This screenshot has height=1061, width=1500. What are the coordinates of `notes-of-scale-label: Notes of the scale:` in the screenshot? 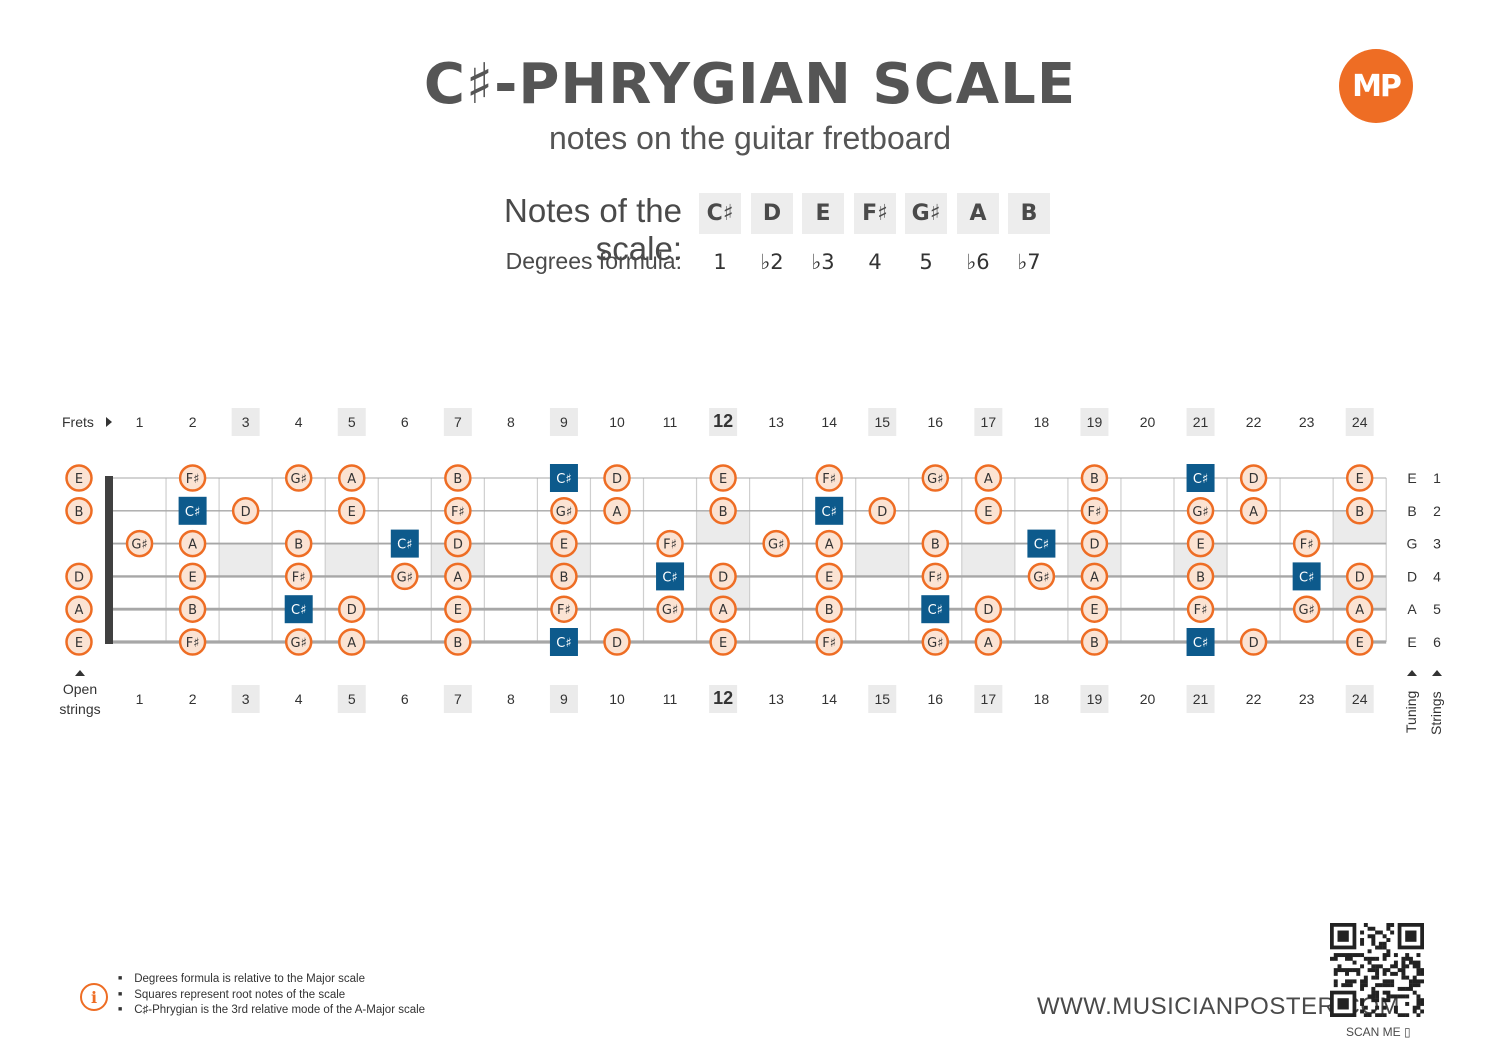 It's located at (593, 229).